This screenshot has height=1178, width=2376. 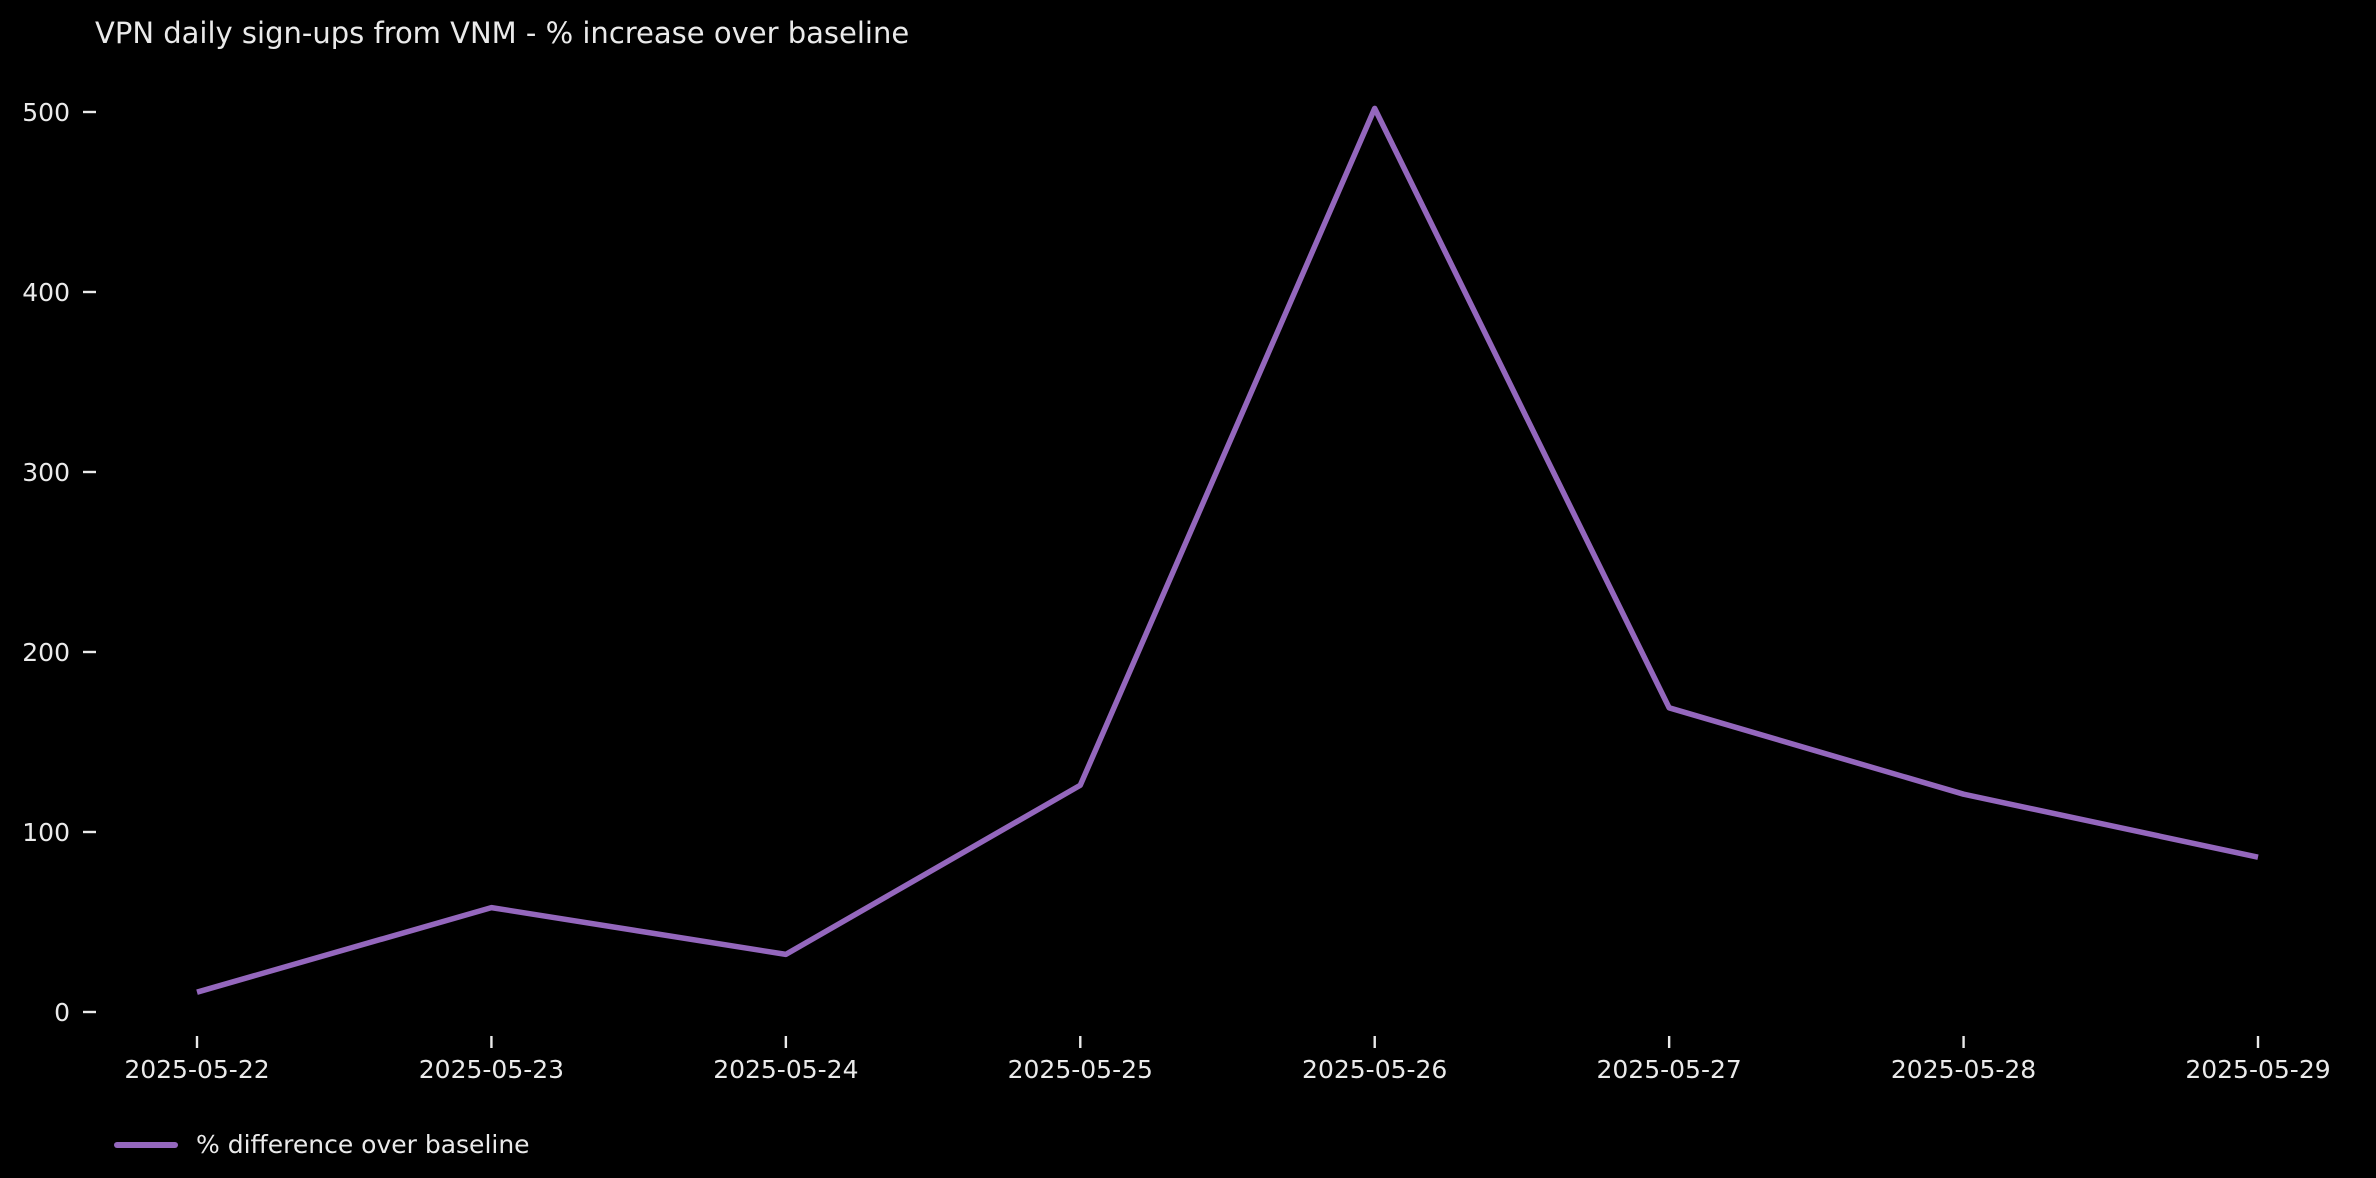 What do you see at coordinates (46, 292) in the screenshot?
I see `y-tick-label: 400` at bounding box center [46, 292].